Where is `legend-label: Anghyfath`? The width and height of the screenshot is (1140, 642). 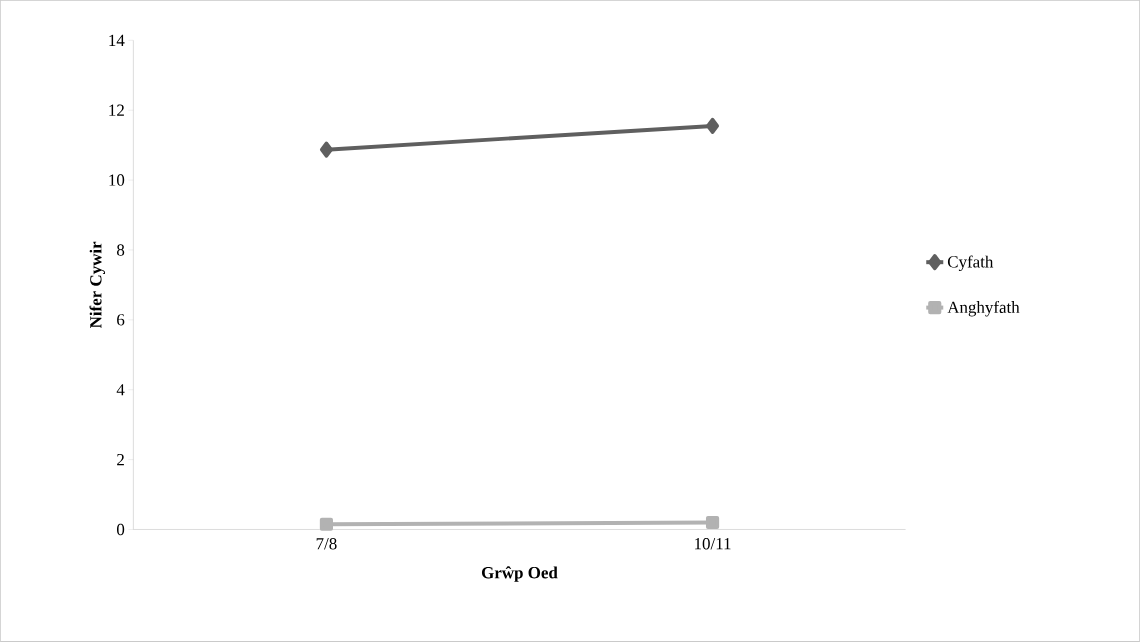 legend-label: Anghyfath is located at coordinates (983, 308).